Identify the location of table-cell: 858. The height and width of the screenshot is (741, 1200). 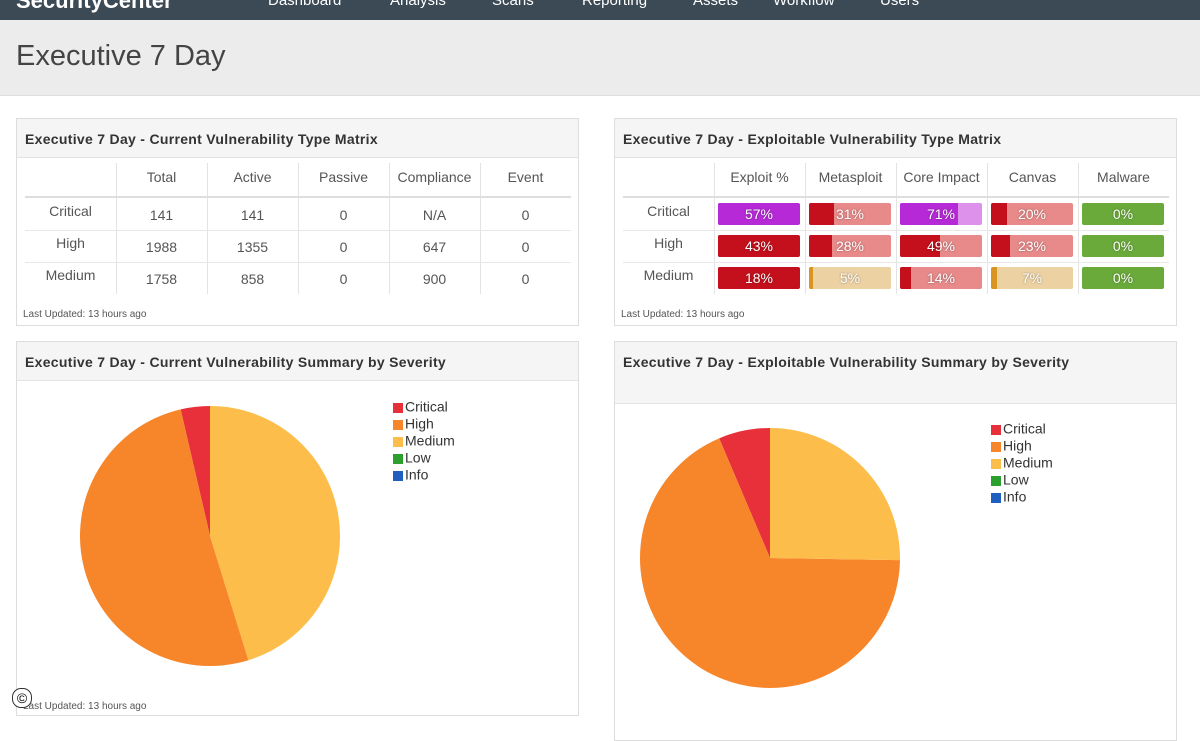
(252, 279).